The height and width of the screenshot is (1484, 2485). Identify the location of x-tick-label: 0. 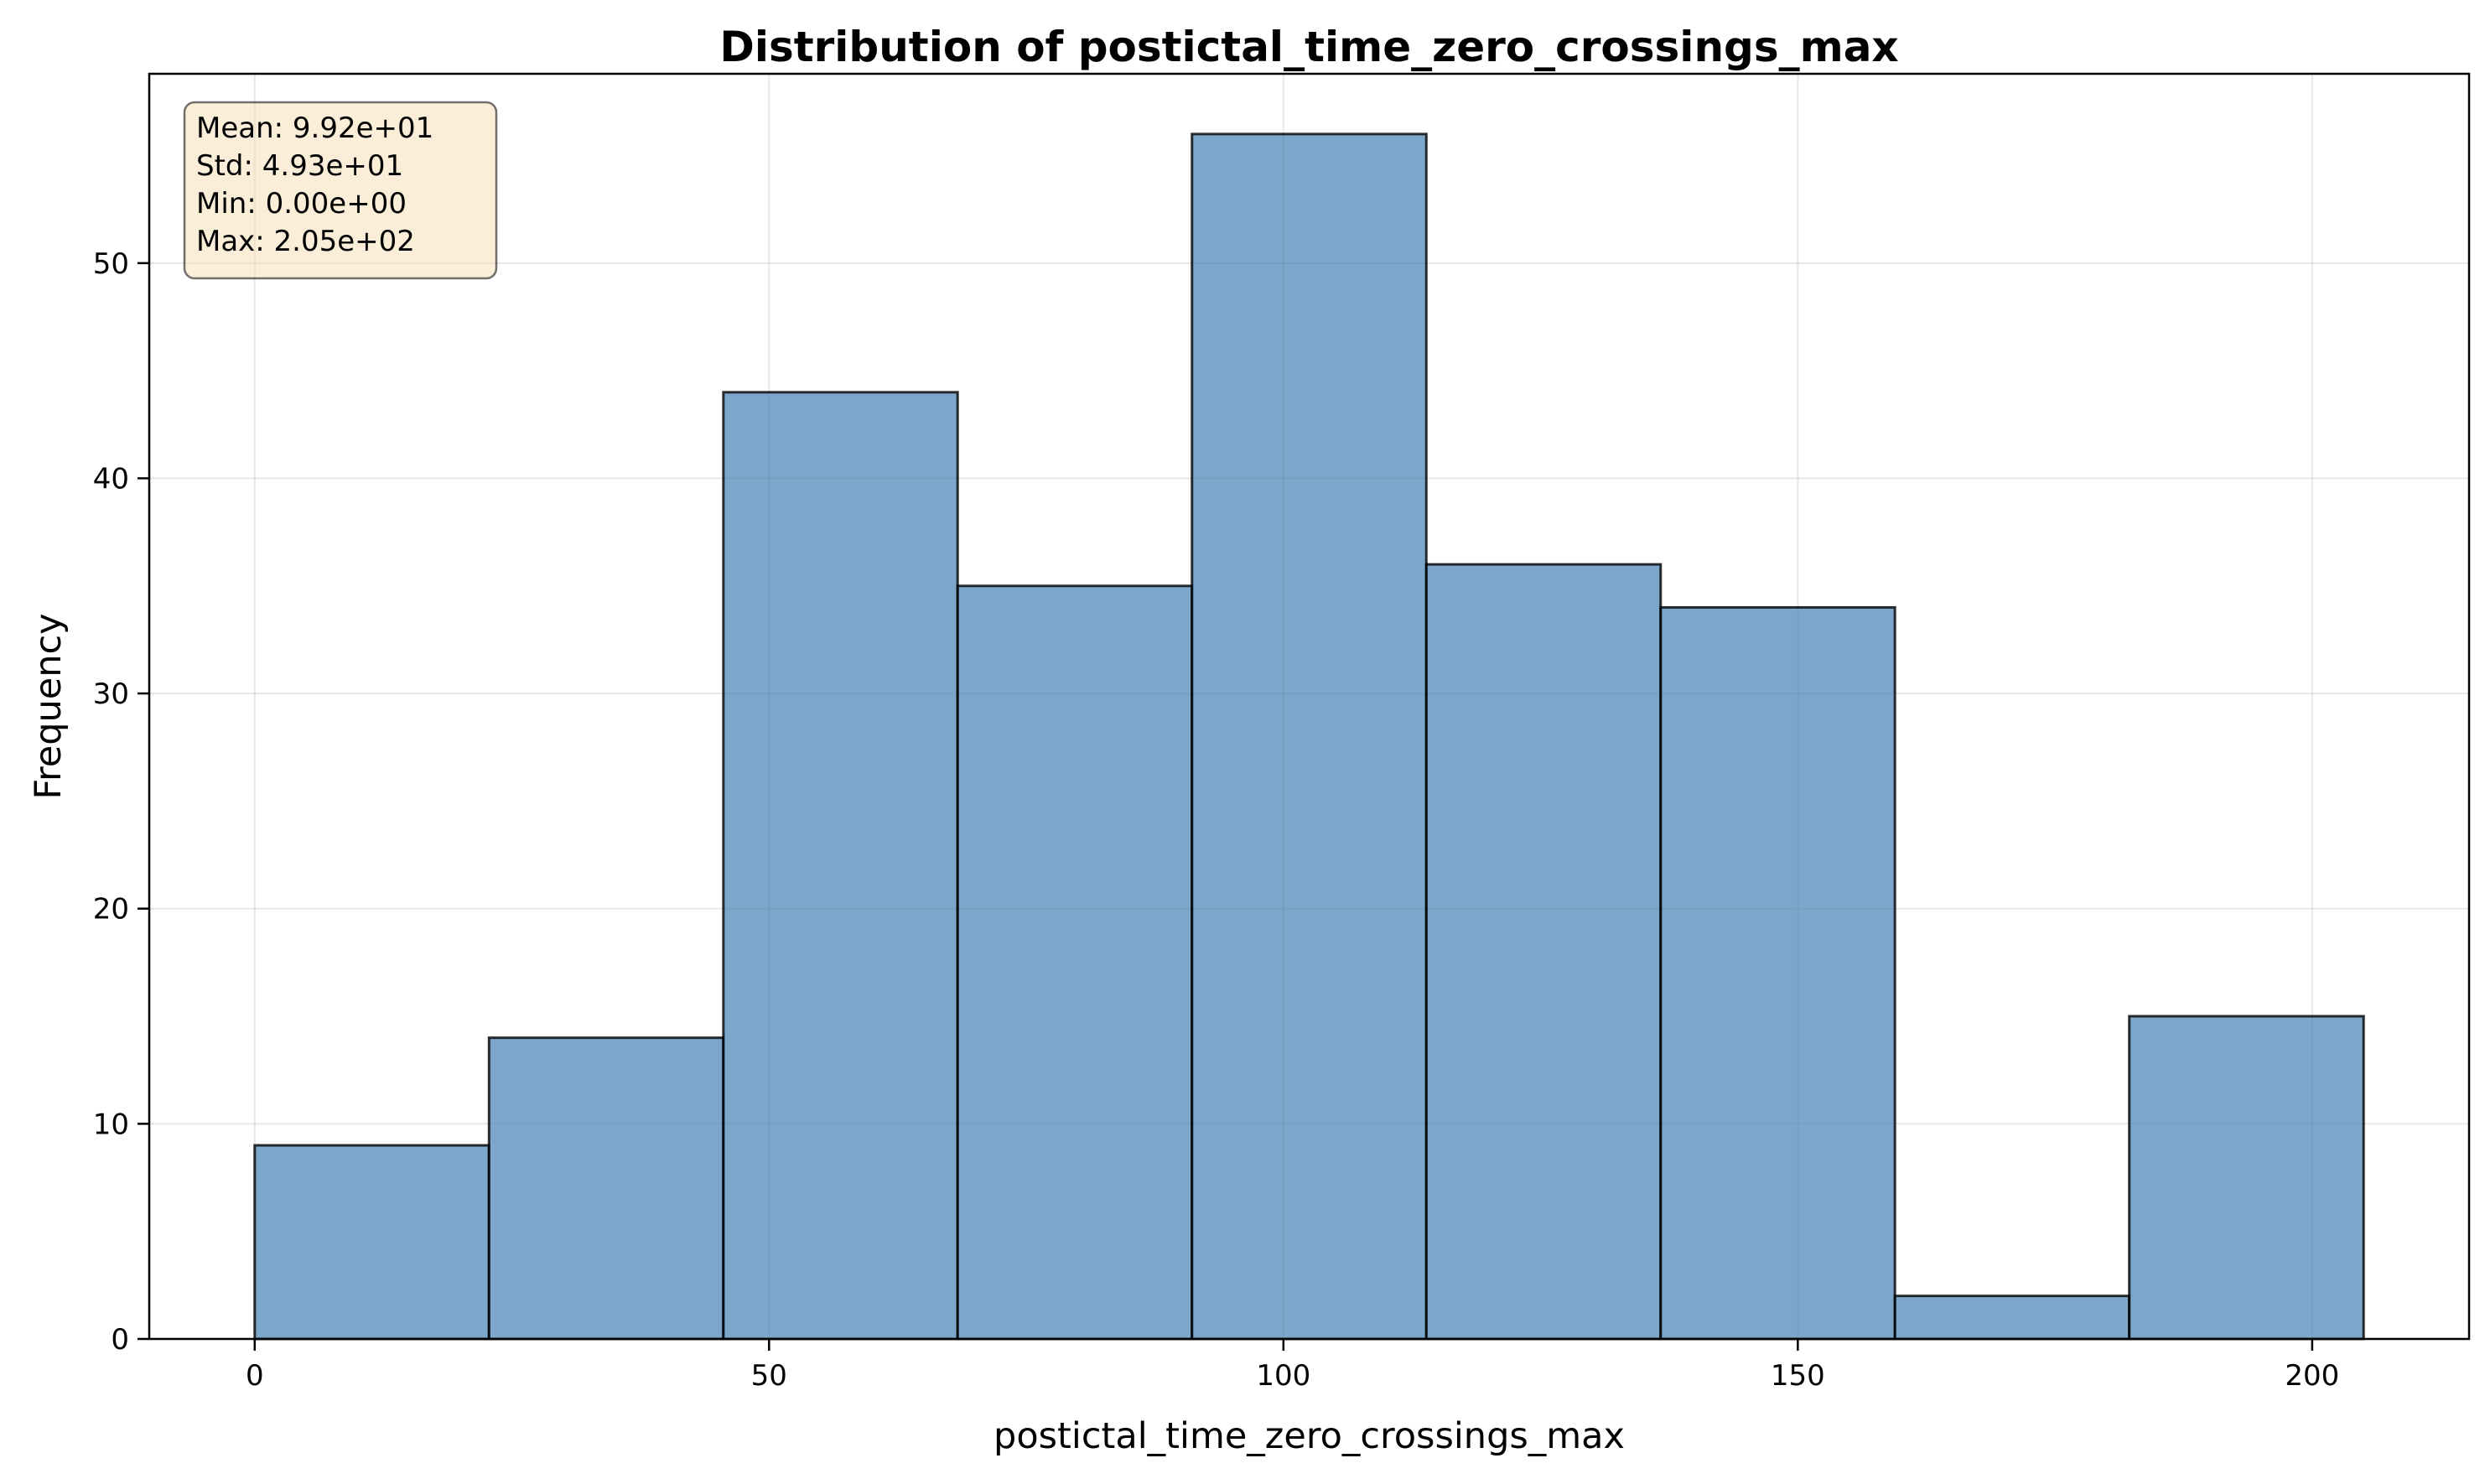
(255, 1376).